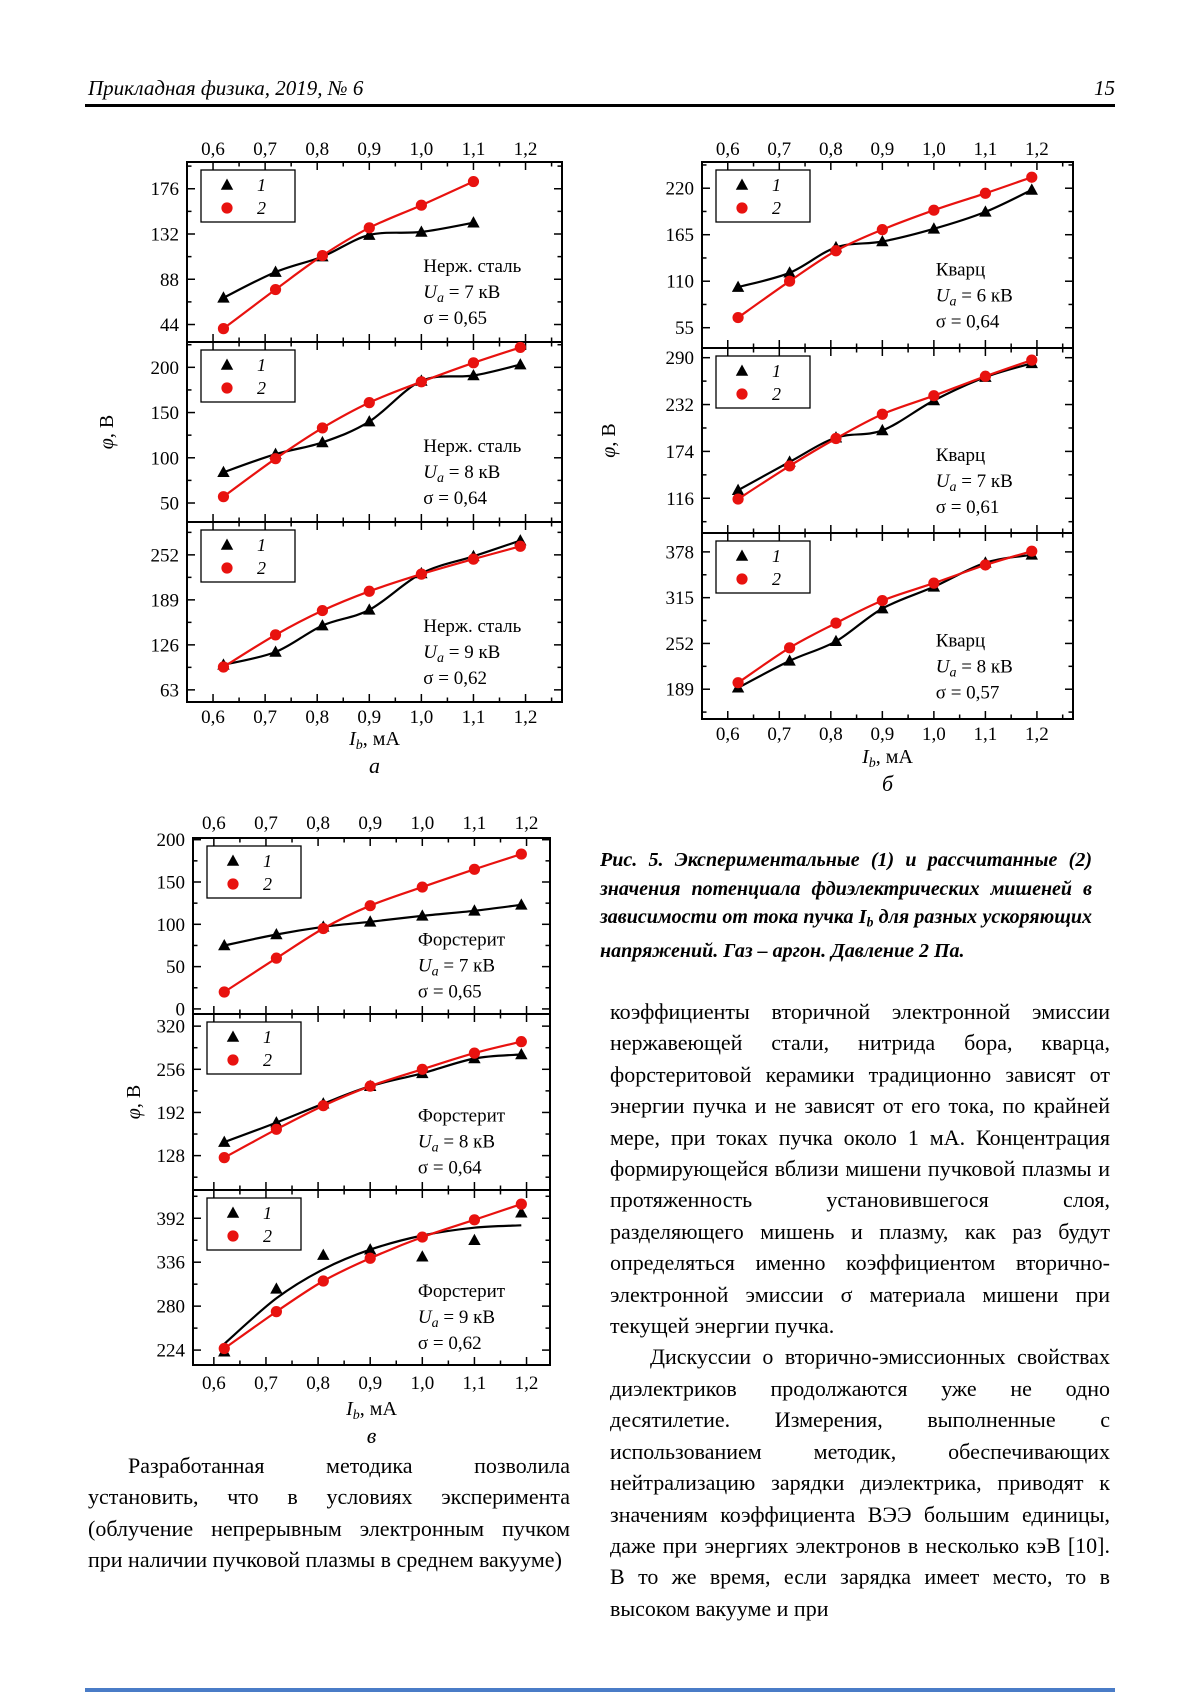 This screenshot has height=1698, width=1200. What do you see at coordinates (680, 189) in the screenshot?
I see `svg-text: 220` at bounding box center [680, 189].